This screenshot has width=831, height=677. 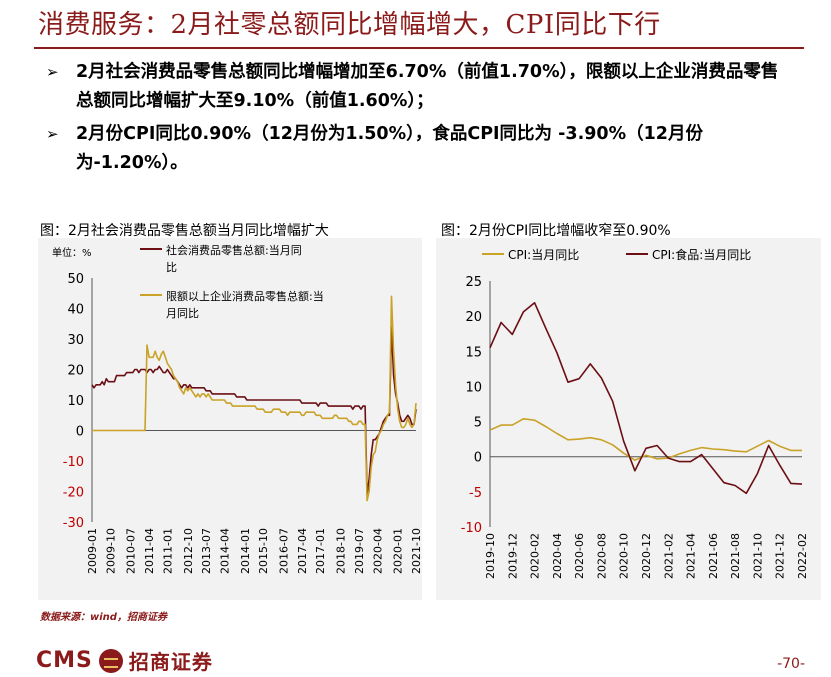 I want to click on x-tick-label: 2020-06, so click(x=579, y=556).